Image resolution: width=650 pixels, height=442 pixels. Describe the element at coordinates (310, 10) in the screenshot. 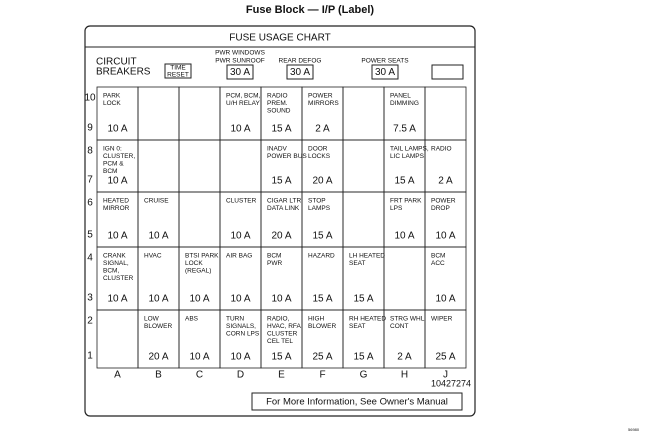

I see `page-title: Fuse Block — I/P (Label)` at that location.